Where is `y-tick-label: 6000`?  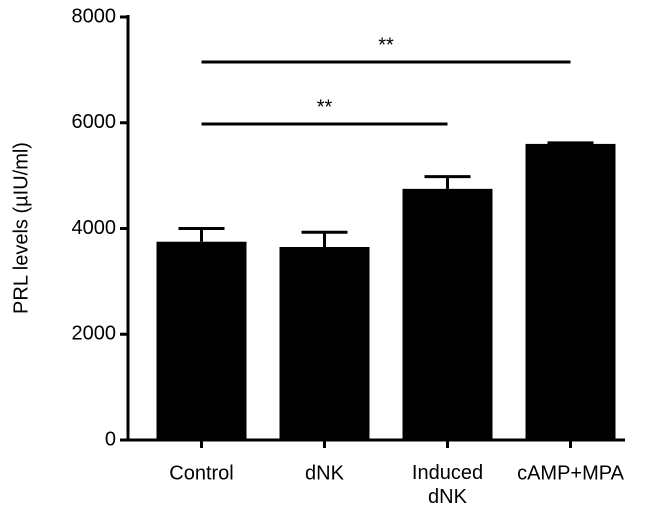
y-tick-label: 6000 is located at coordinates (94, 122).